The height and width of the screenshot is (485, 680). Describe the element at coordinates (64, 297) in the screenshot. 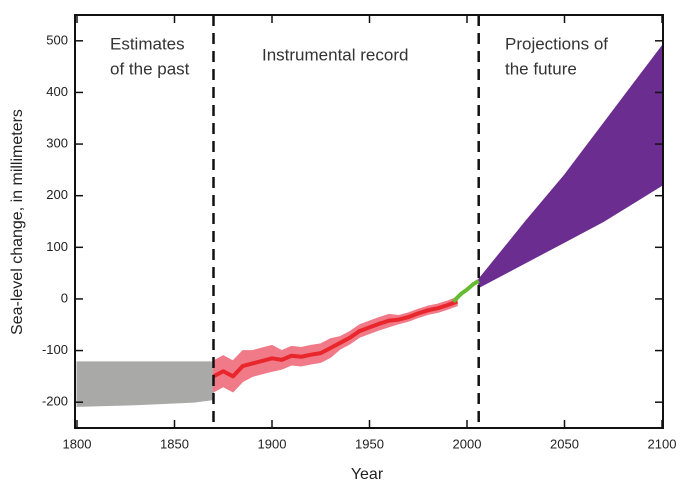

I see `y-tick-label: 0` at that location.